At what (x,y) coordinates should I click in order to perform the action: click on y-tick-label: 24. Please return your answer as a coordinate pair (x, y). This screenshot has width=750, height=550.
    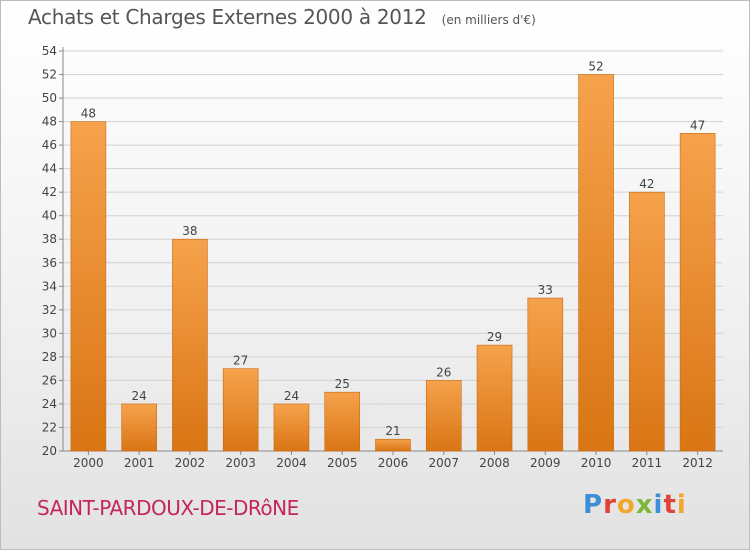
    Looking at the image, I should click on (49, 404).